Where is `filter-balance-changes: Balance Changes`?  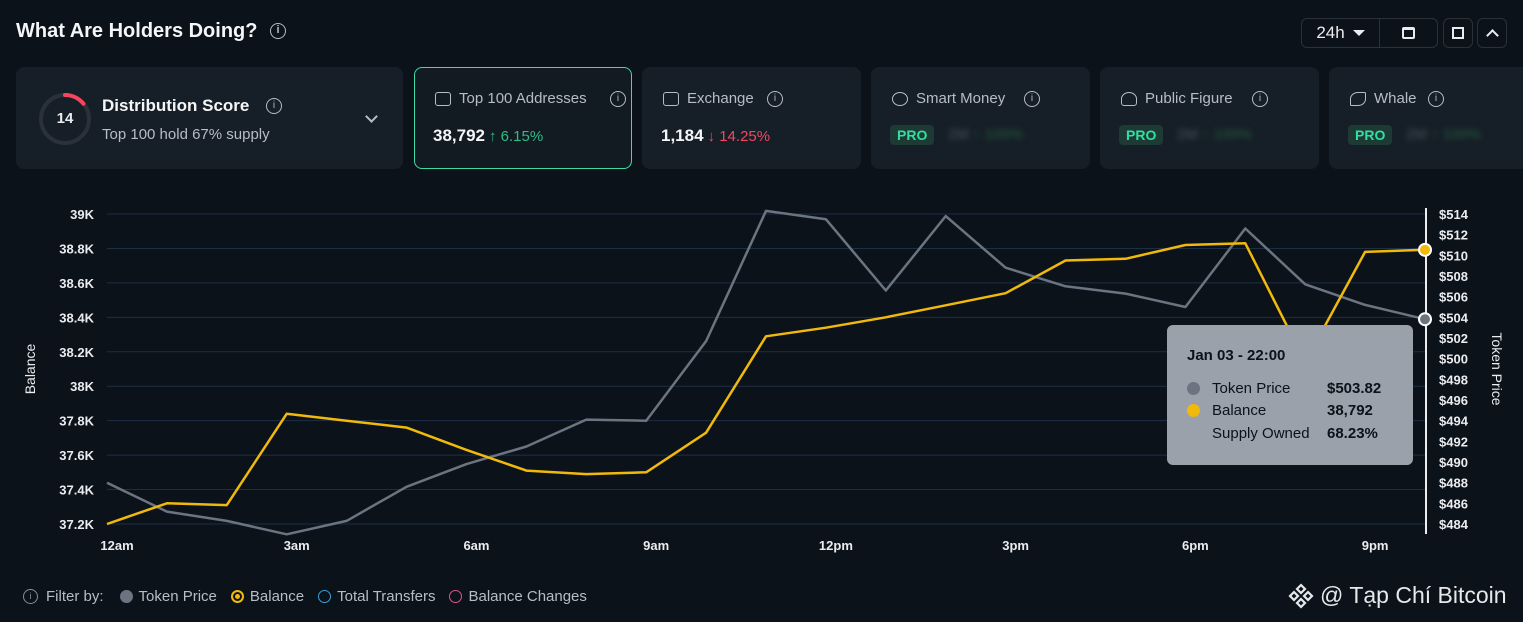 filter-balance-changes: Balance Changes is located at coordinates (518, 596).